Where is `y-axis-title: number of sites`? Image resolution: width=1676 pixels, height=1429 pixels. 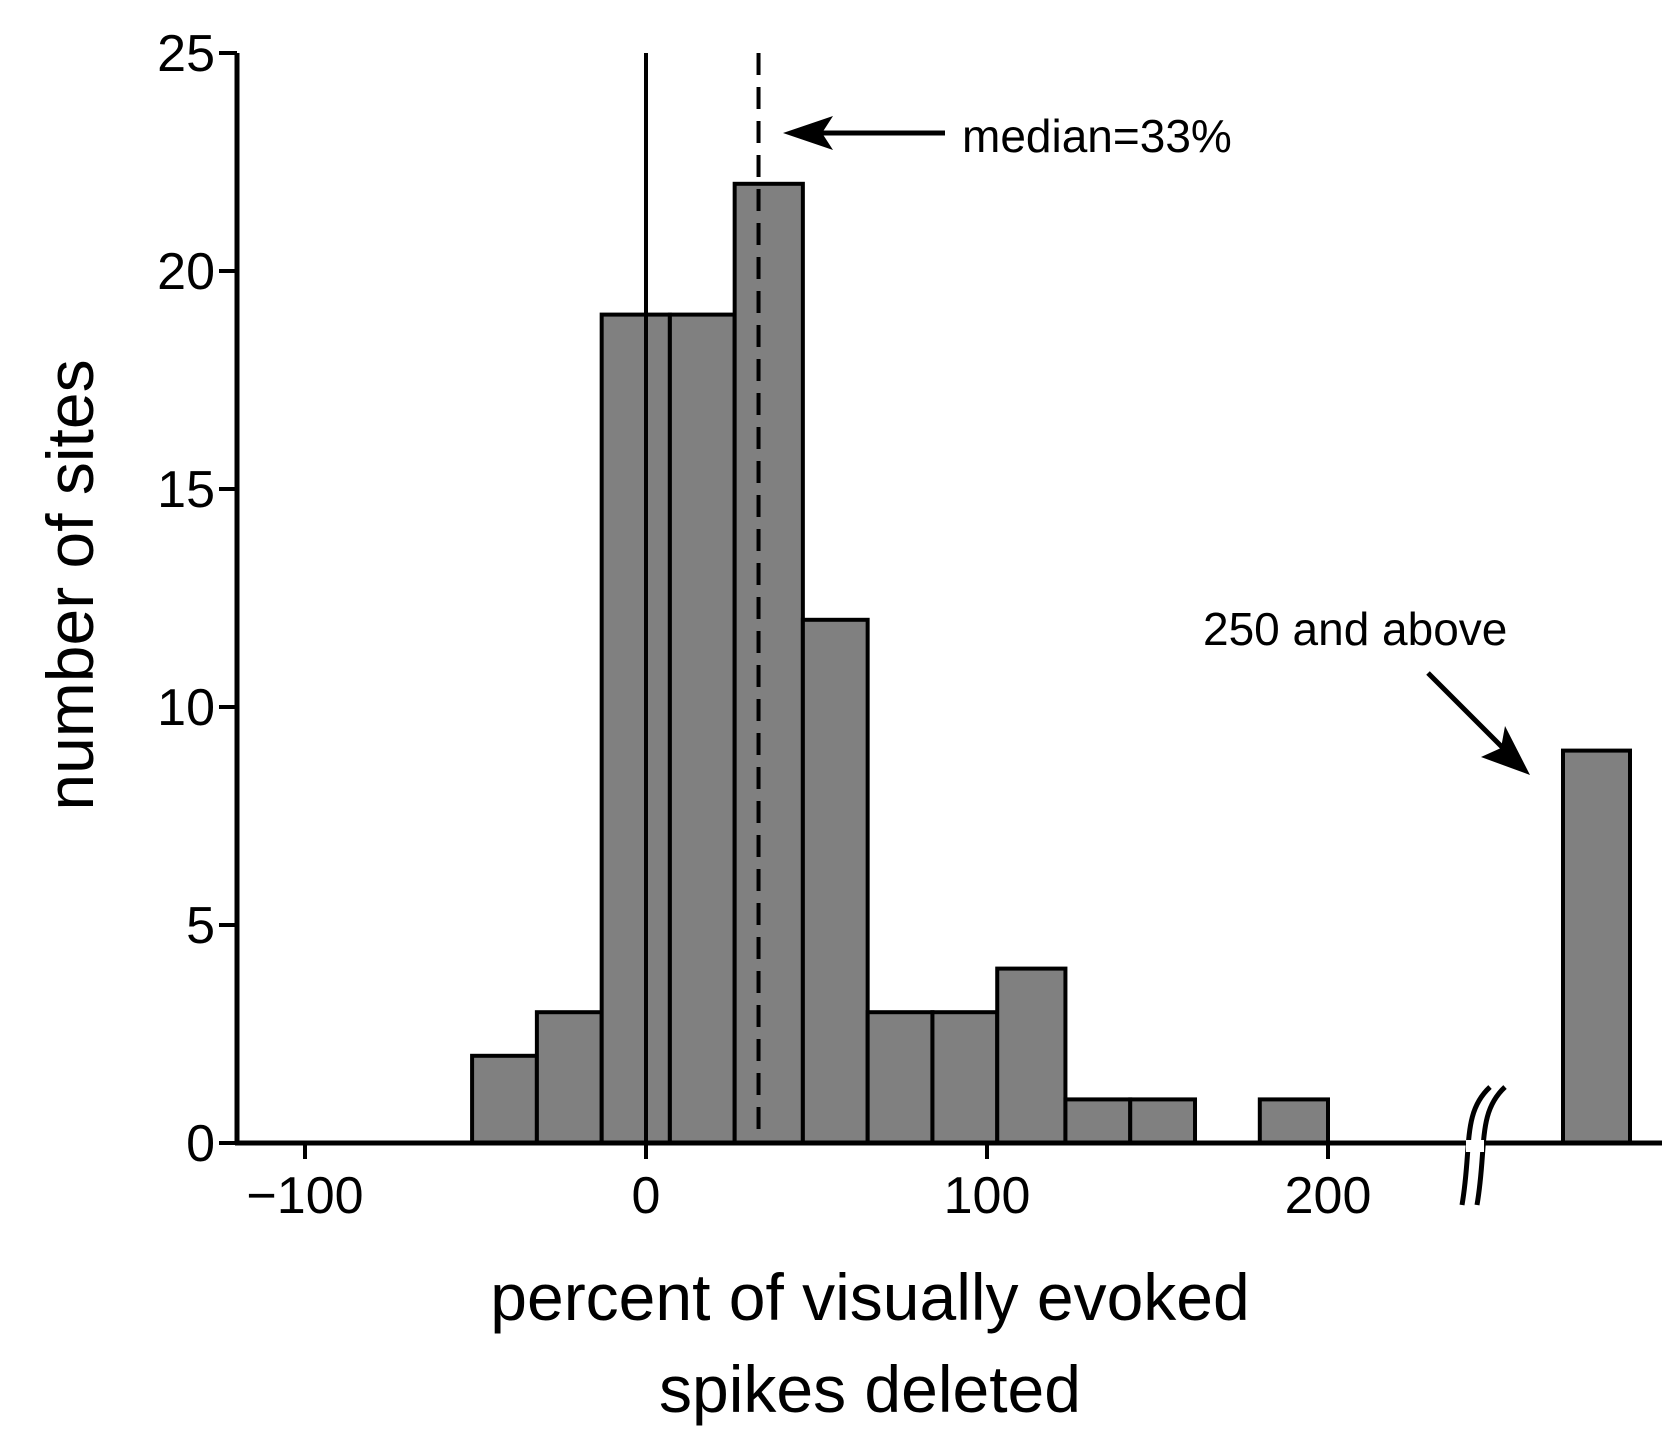 y-axis-title: number of sites is located at coordinates (70, 584).